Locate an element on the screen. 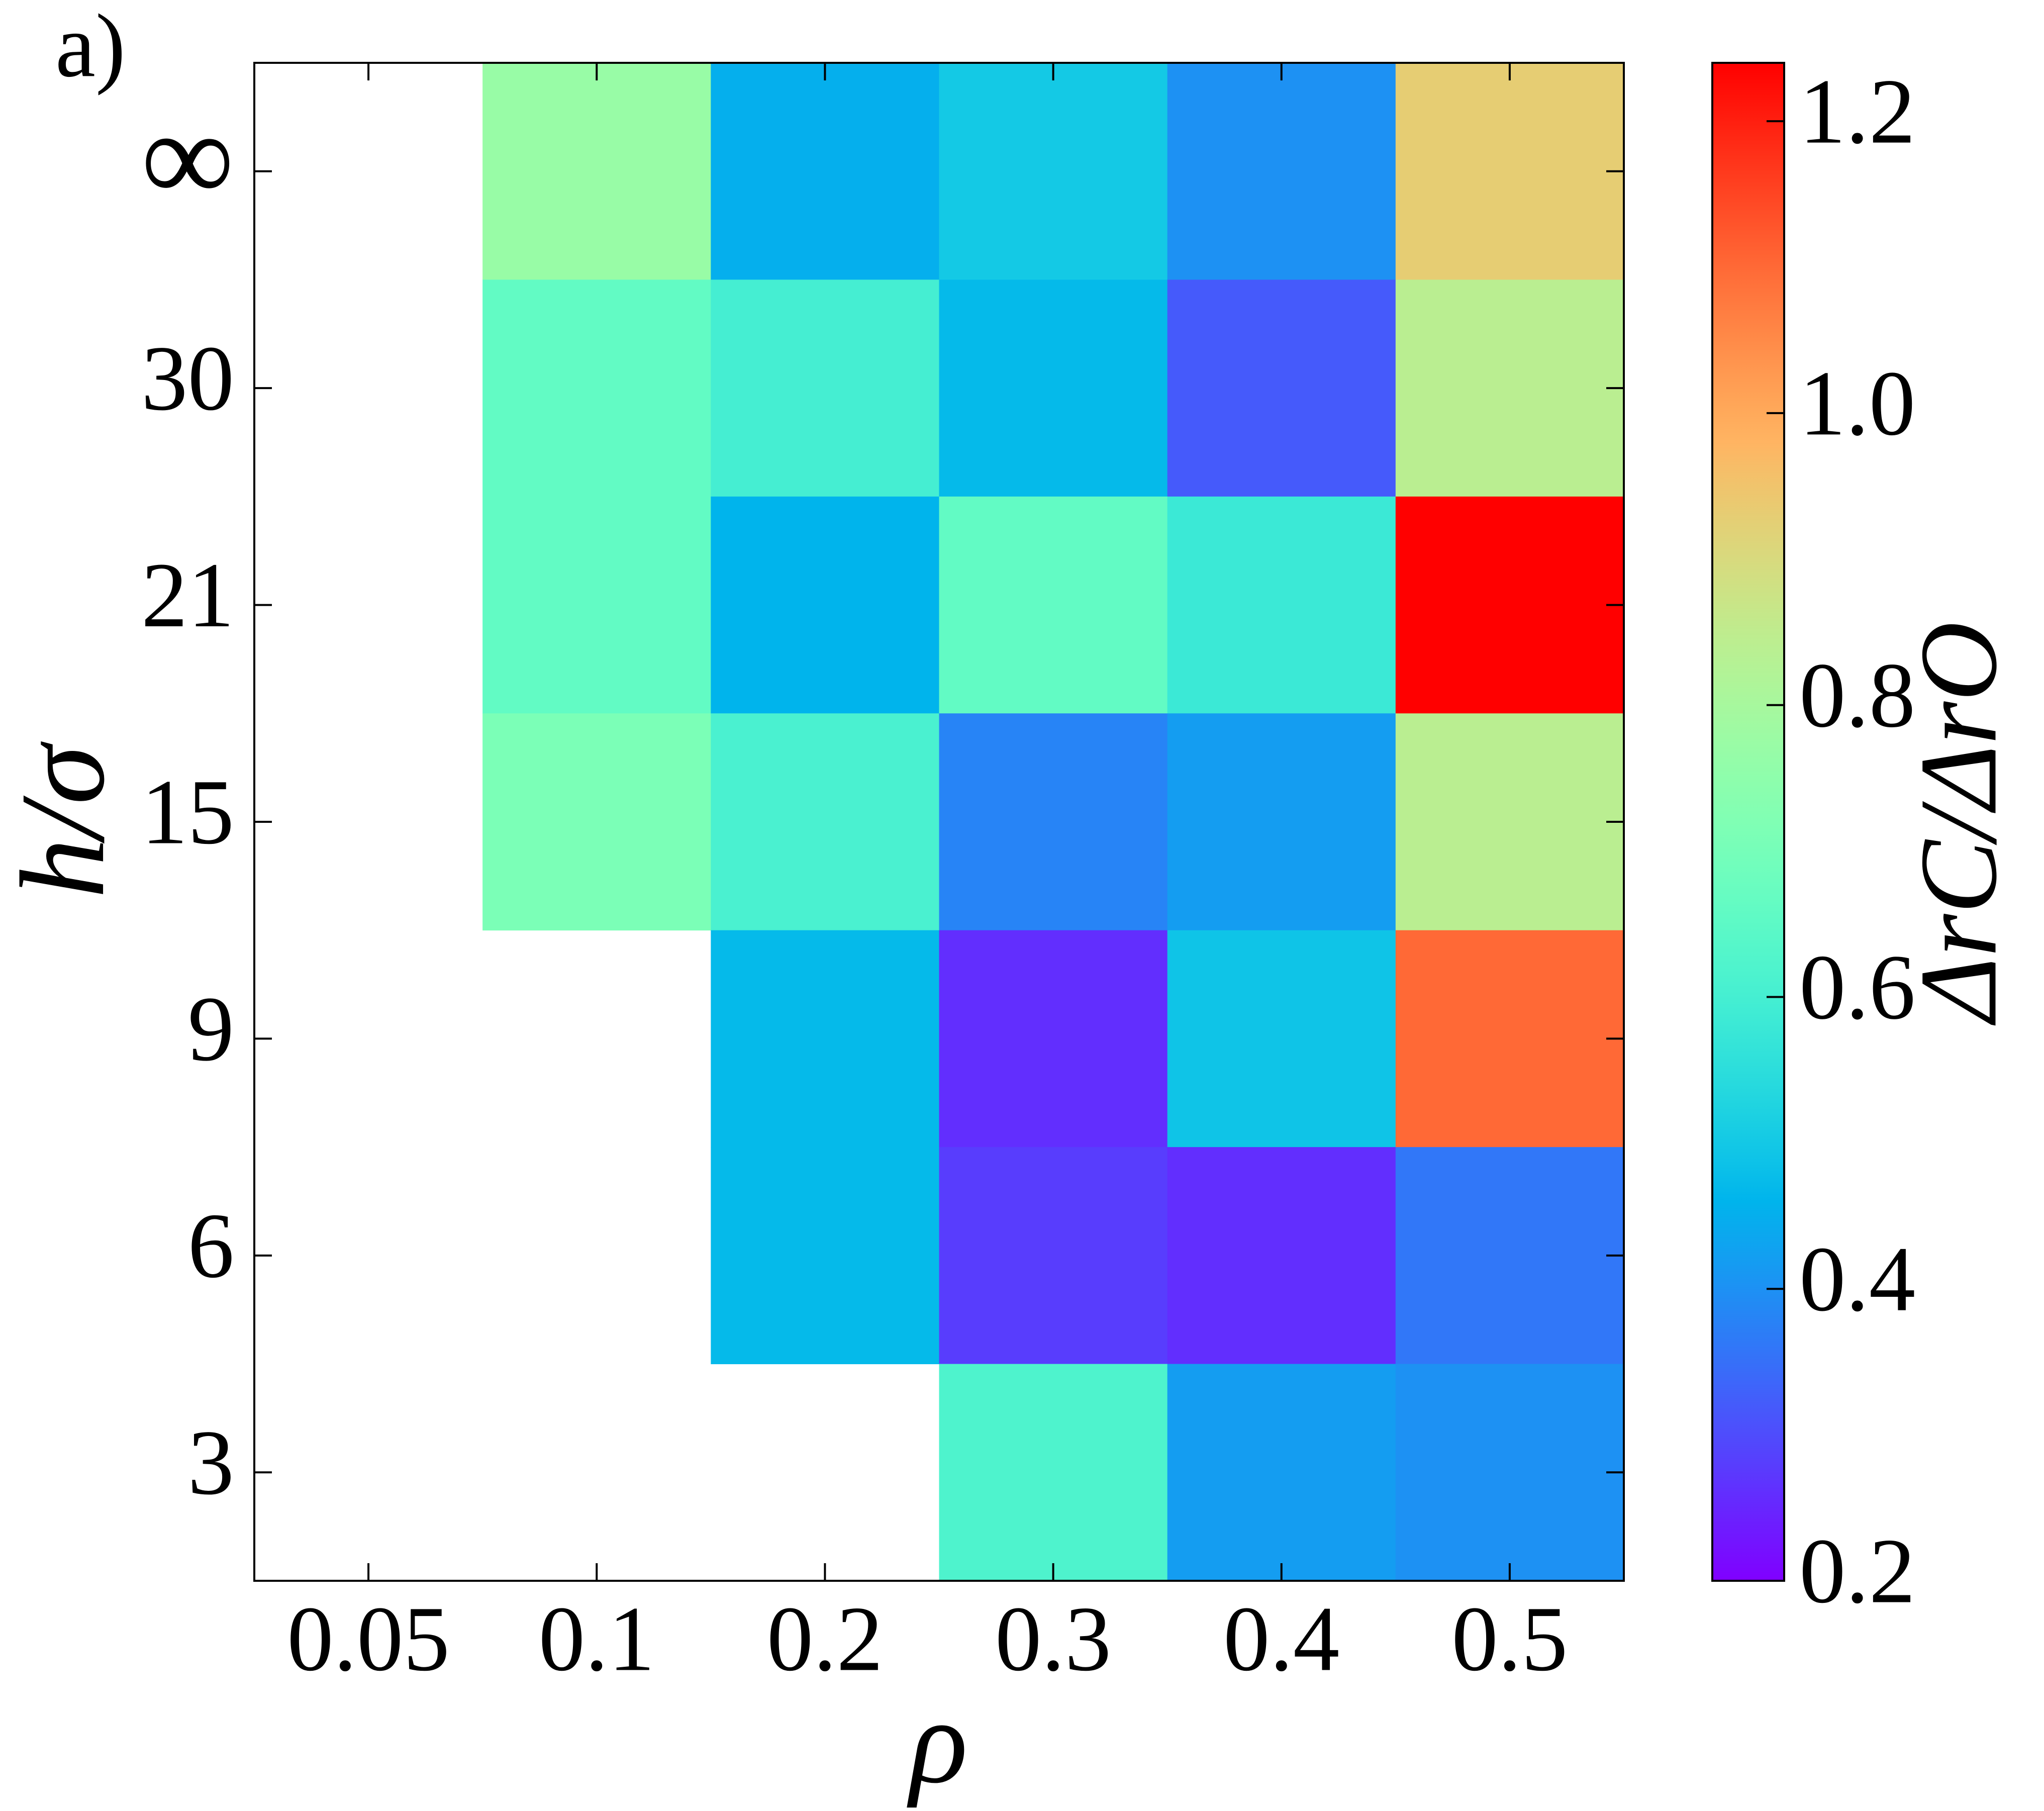 The width and height of the screenshot is (2044, 1811). x-tick-label: 0.3 is located at coordinates (1053, 1638).